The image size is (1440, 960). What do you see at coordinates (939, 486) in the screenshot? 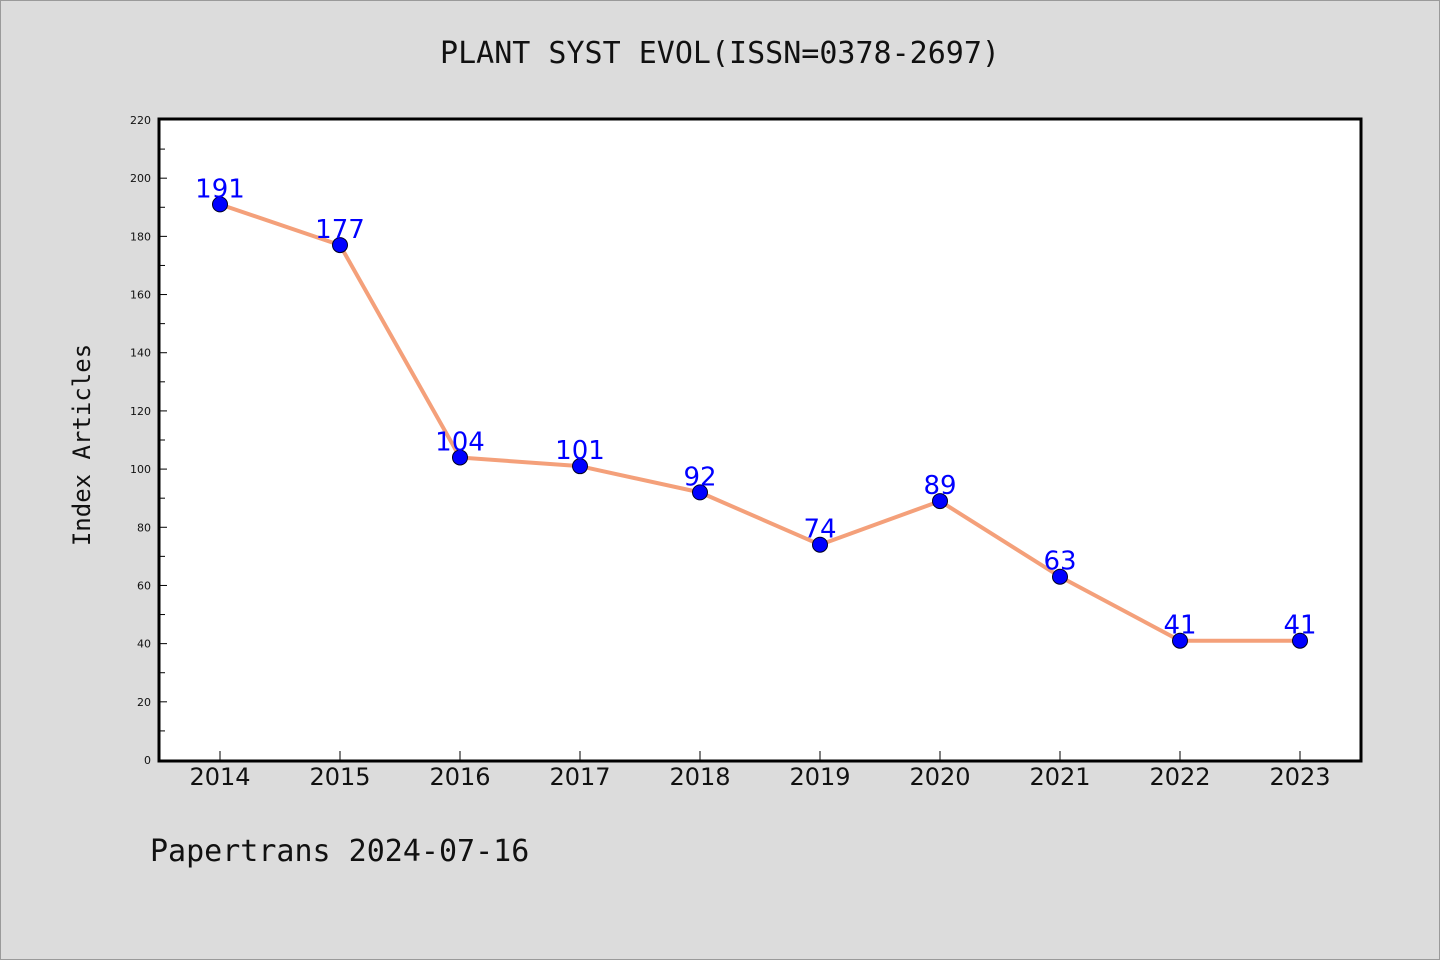
I see `data-label: 89` at bounding box center [939, 486].